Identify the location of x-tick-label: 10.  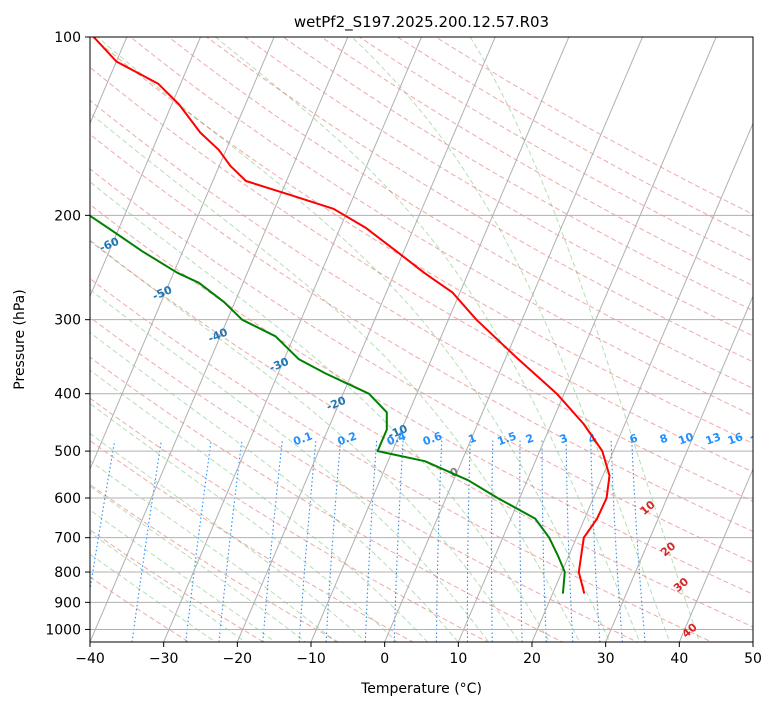
(458, 659).